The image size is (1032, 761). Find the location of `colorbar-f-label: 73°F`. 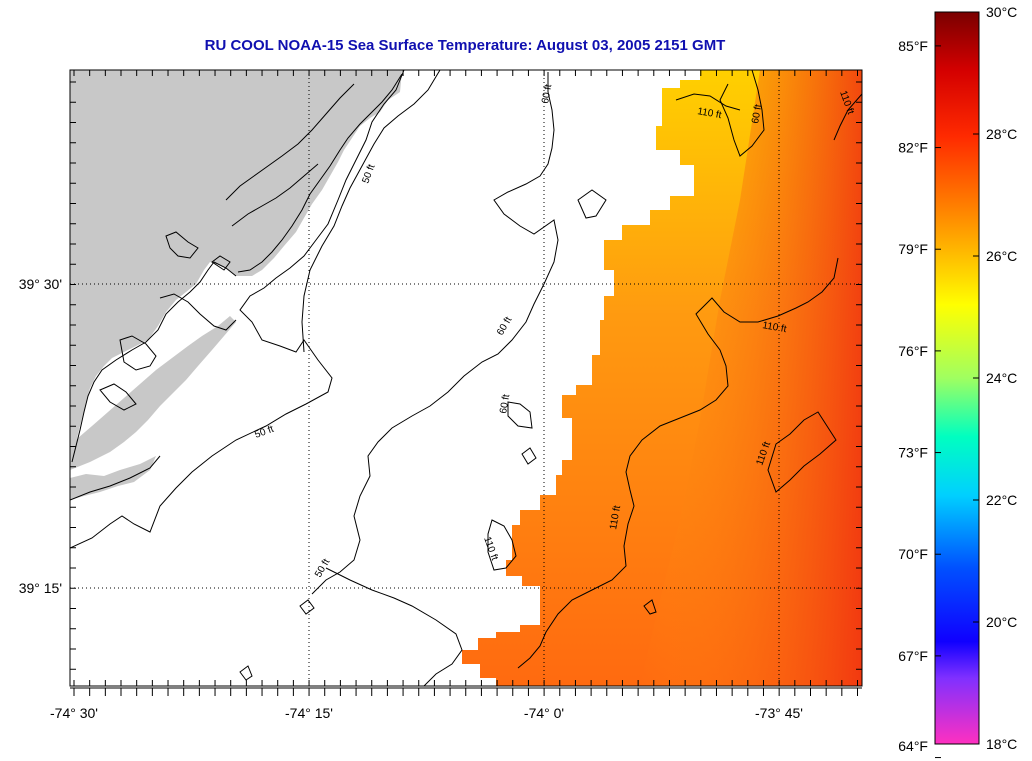

colorbar-f-label: 73°F is located at coordinates (913, 453).